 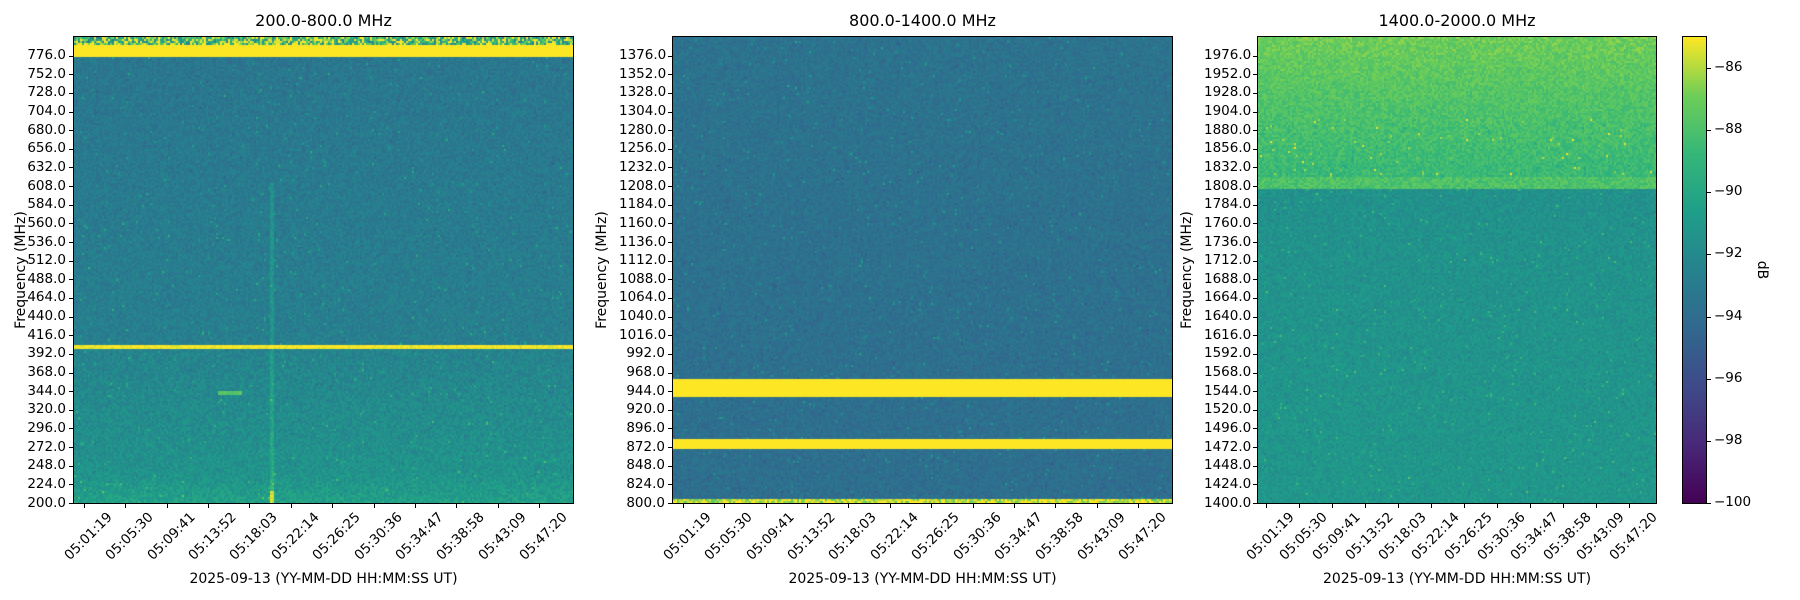 I want to click on y-tick-label: 344.0, so click(x=46, y=390).